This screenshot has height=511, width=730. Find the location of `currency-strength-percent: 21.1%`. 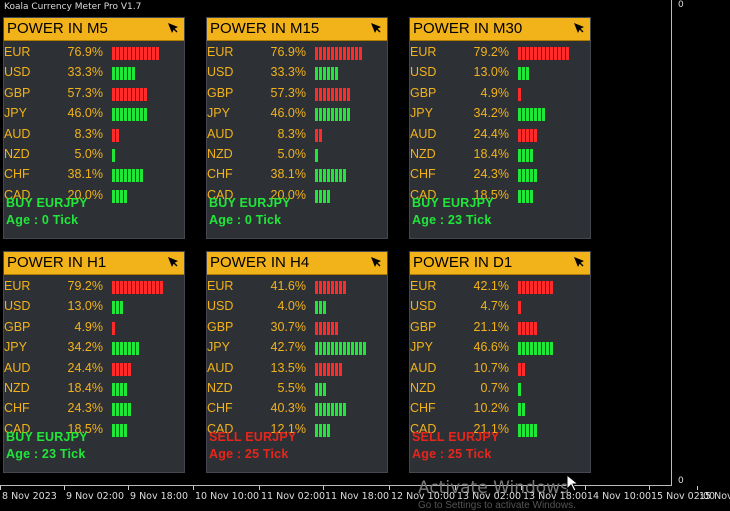

currency-strength-percent: 21.1% is located at coordinates (491, 428).